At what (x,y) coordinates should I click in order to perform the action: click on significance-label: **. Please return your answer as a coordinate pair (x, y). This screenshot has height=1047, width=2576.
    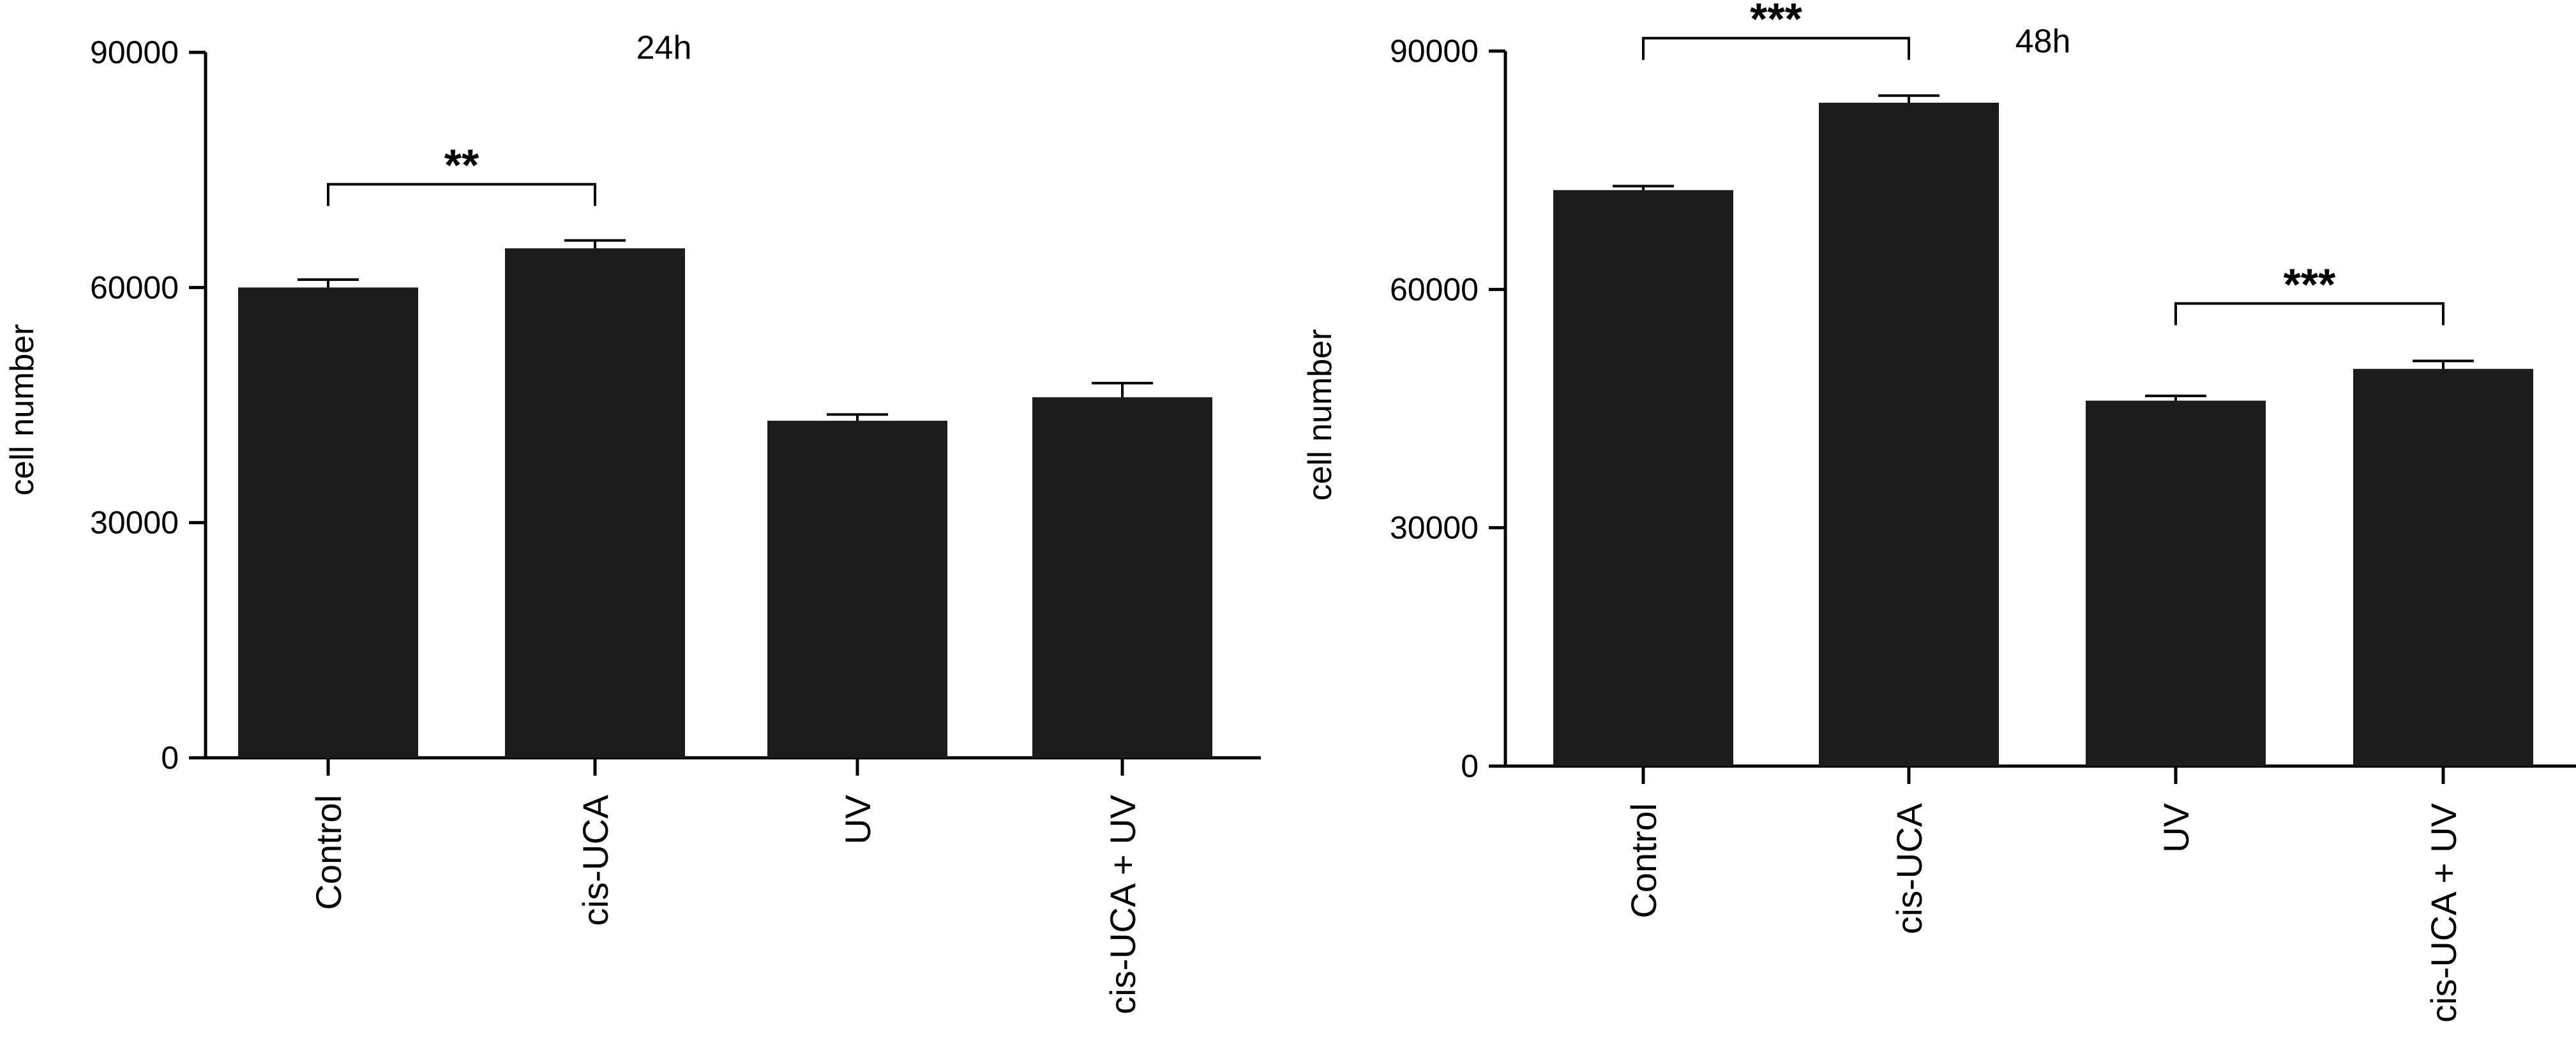
    Looking at the image, I should click on (461, 165).